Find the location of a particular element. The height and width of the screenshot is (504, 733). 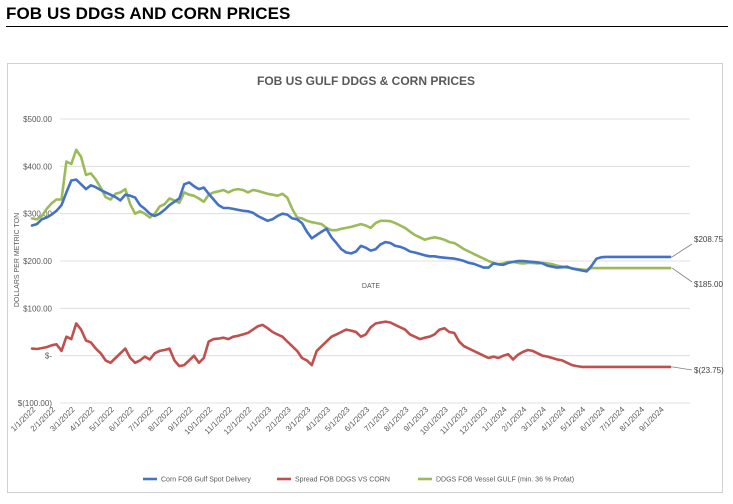

y-tick-label: $500.00 is located at coordinates (37, 119).